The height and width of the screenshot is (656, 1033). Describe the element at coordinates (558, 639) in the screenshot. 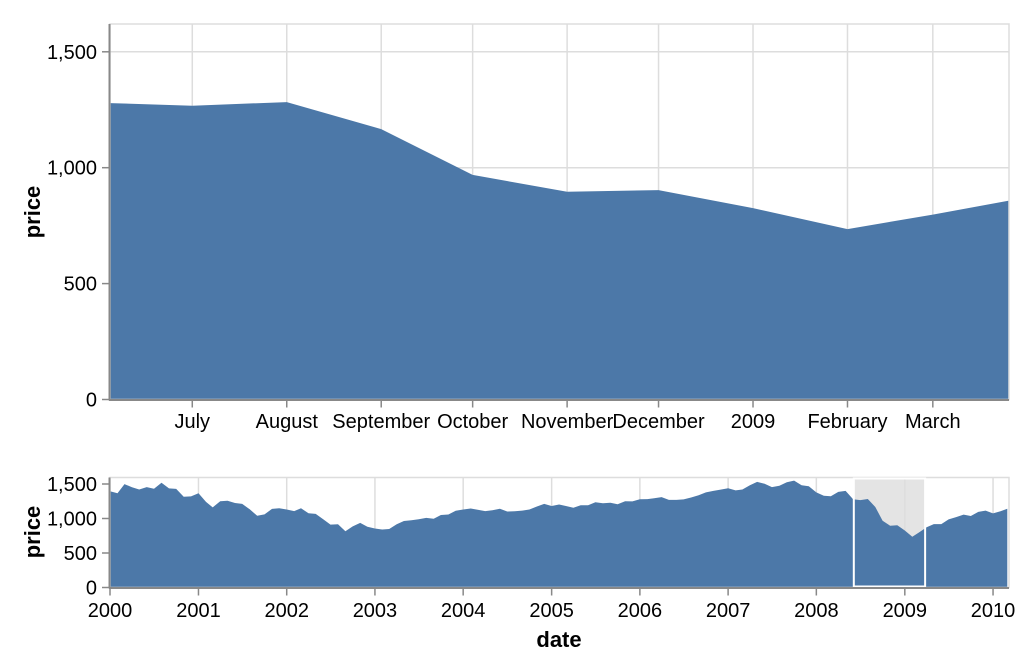

I see `overview-x-axis-title: date` at that location.